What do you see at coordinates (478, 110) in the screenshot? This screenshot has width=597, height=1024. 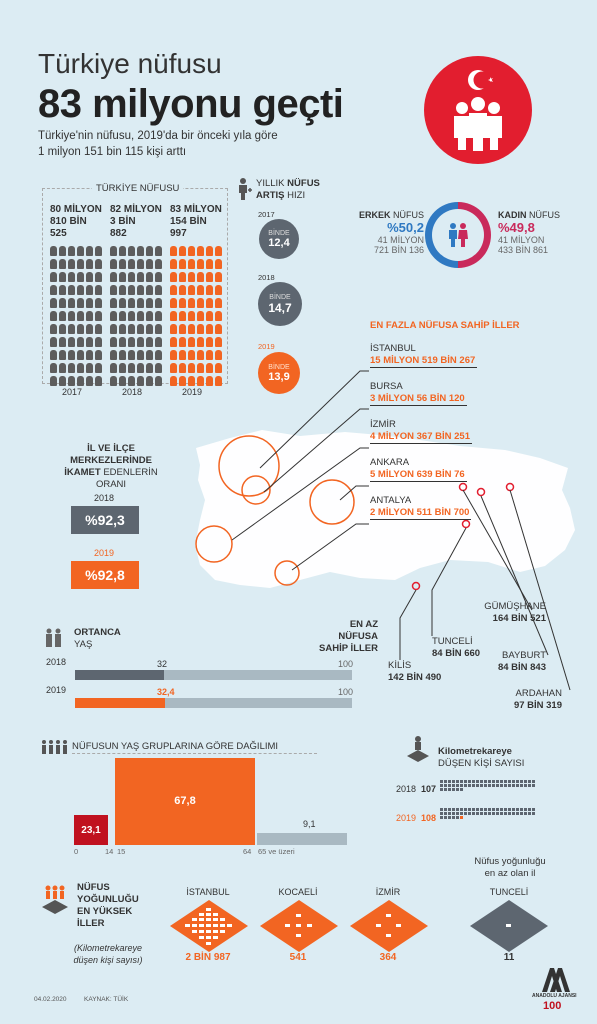 I see `population-emblem-icon` at bounding box center [478, 110].